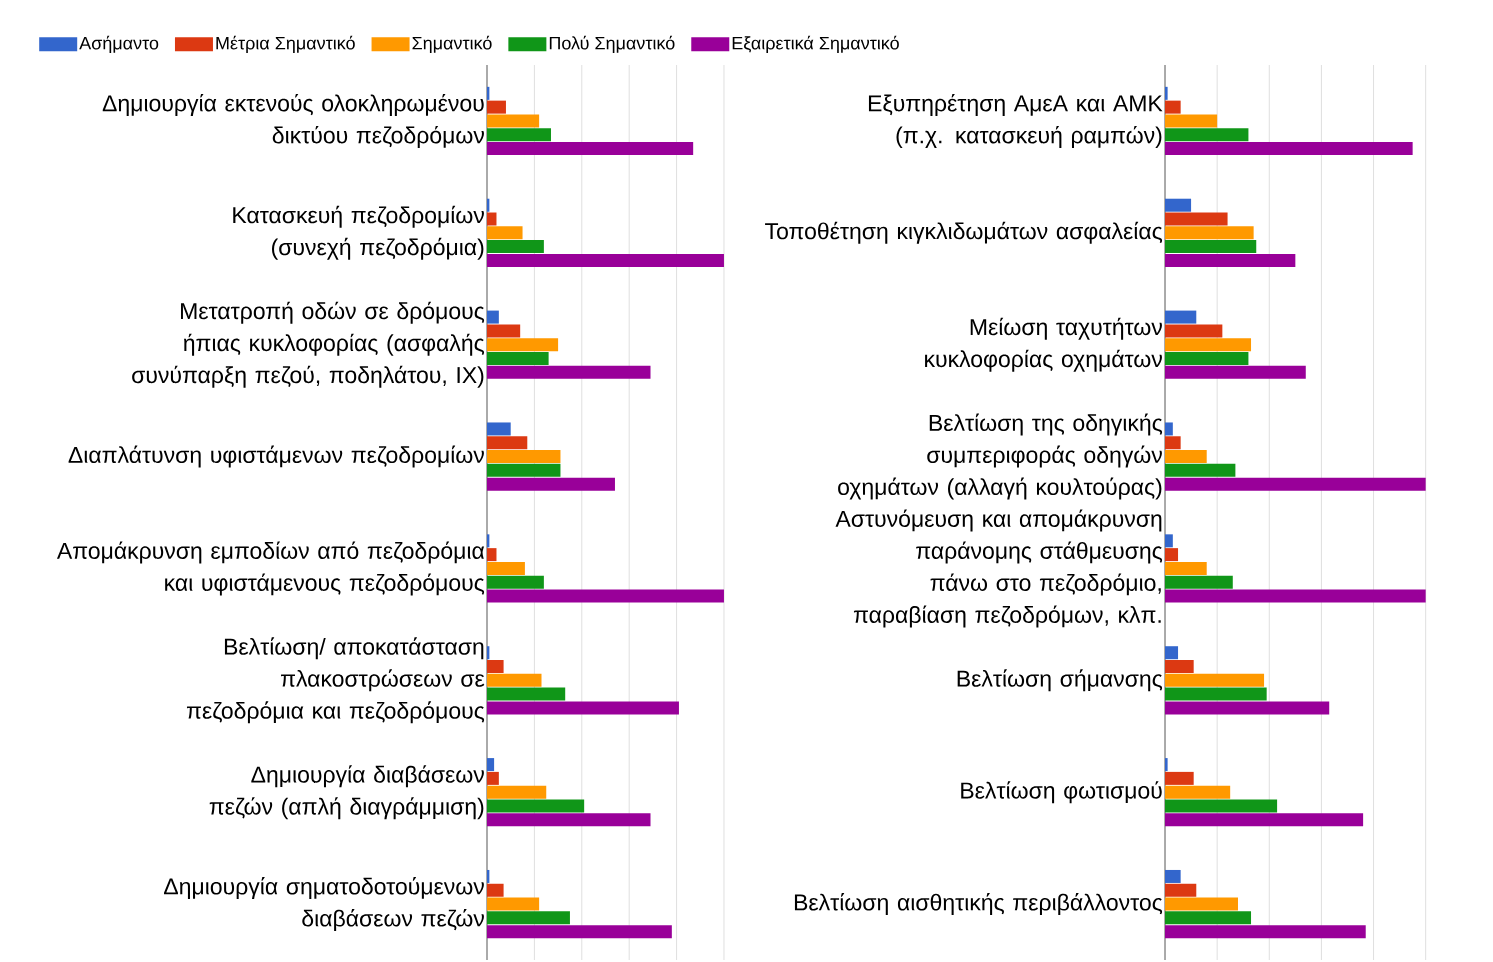  I want to click on y-tick-label: Κατασκευή πεζοδρομίων (συνεχή πεζοδρόμια), so click(358, 232).